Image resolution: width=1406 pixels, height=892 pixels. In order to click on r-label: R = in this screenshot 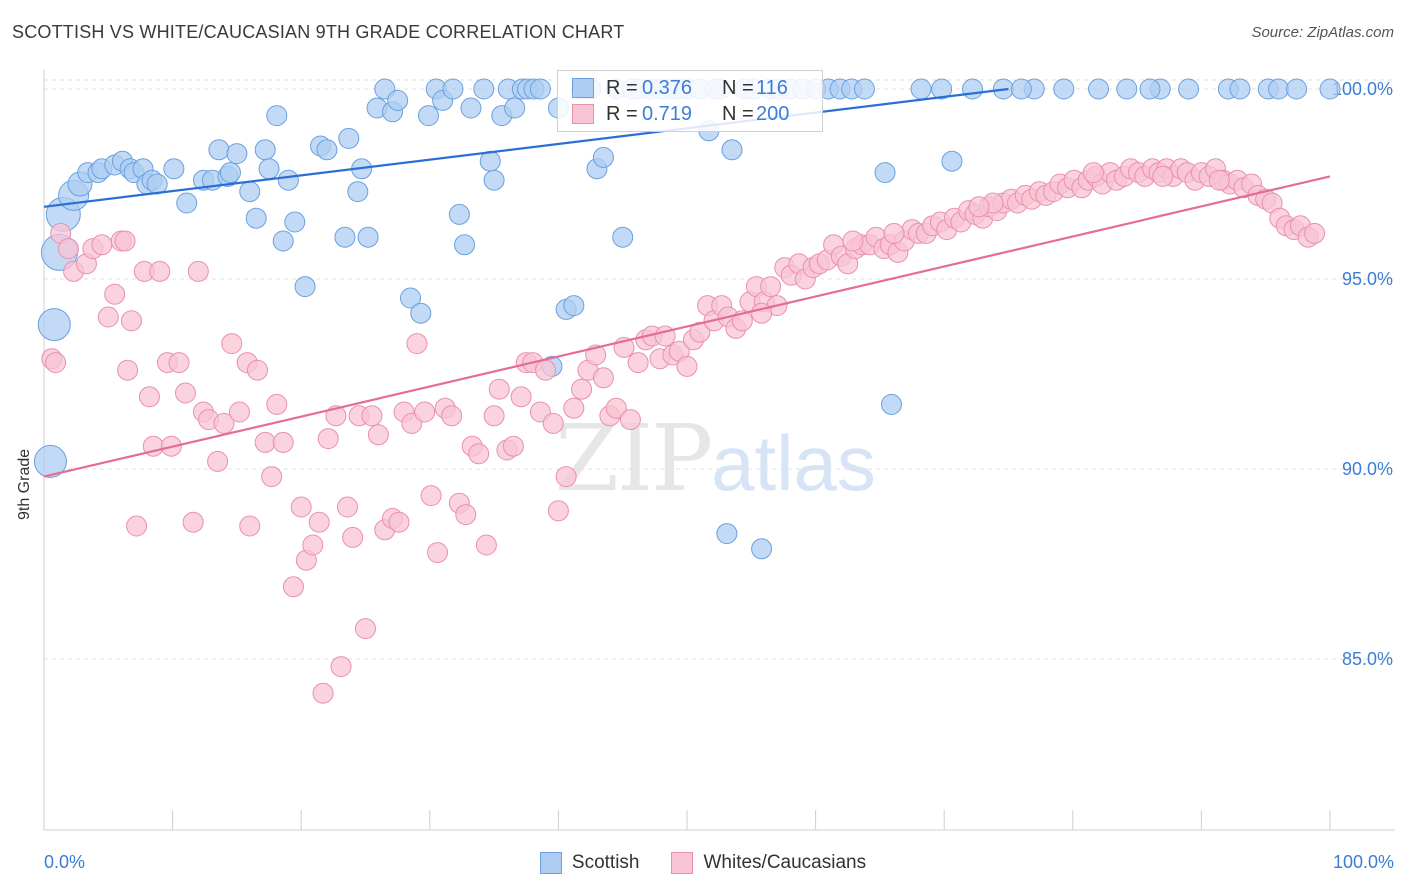, I will do `click(622, 113)`.